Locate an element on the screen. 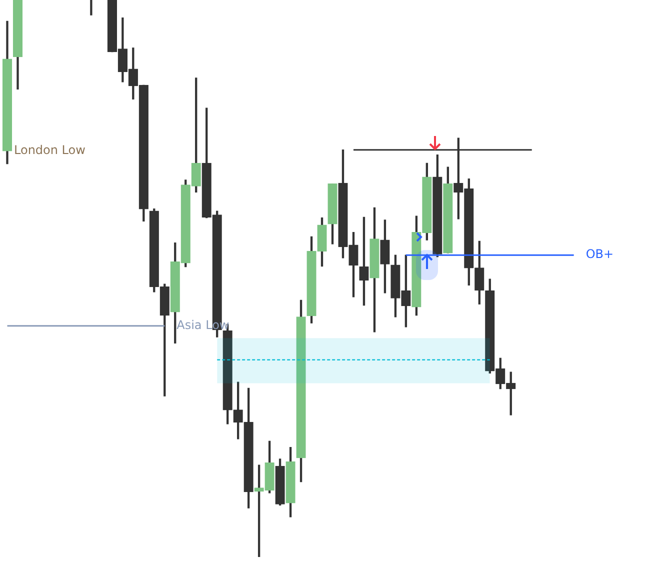 This screenshot has width=663, height=570. annotation: London Low is located at coordinates (50, 150).